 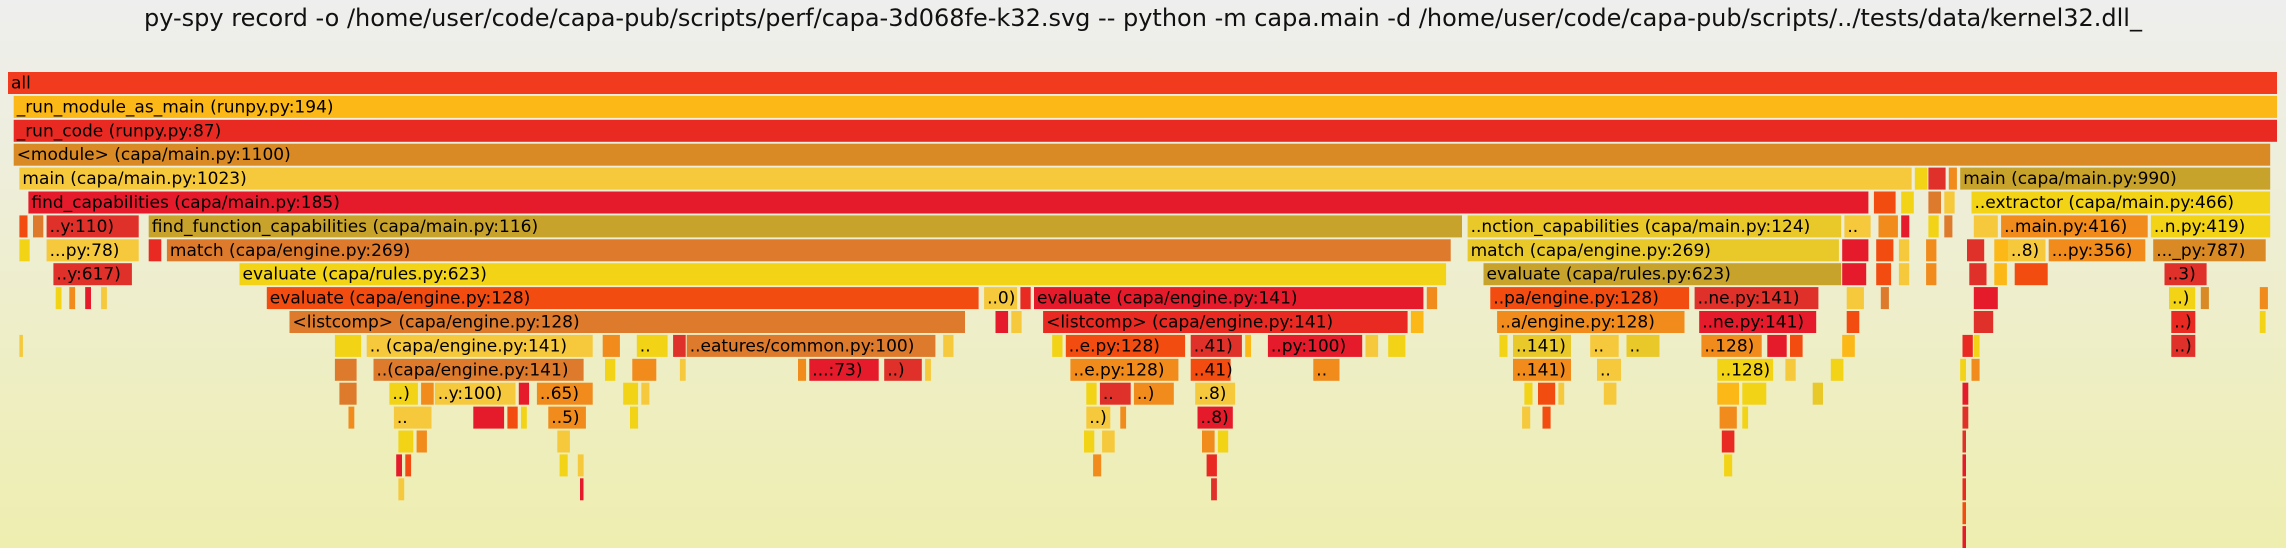 What do you see at coordinates (1756, 298) in the screenshot?
I see `flame-frame: ..ne.py:141)` at bounding box center [1756, 298].